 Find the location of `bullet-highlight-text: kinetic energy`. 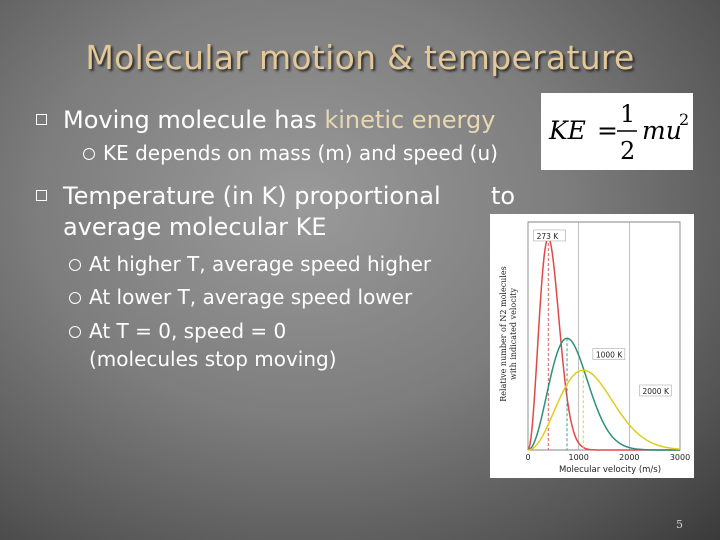

bullet-highlight-text: kinetic energy is located at coordinates (410, 120).